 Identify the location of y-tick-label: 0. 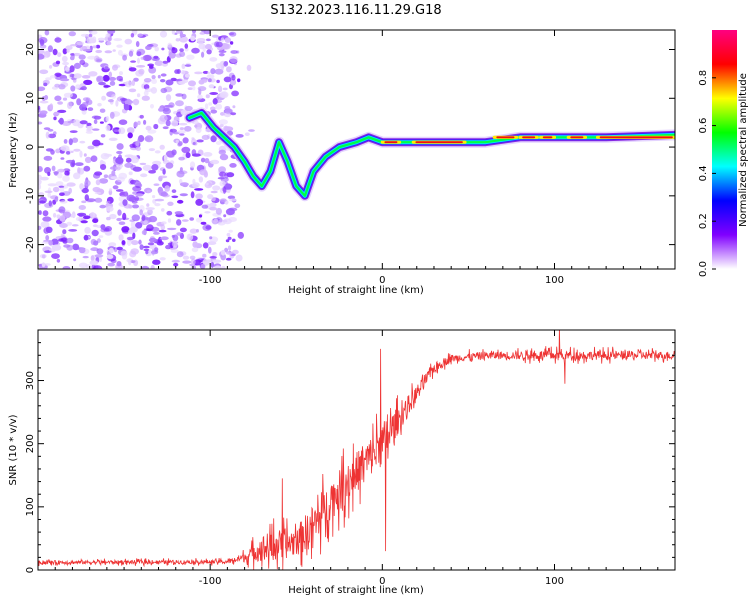
(30, 147).